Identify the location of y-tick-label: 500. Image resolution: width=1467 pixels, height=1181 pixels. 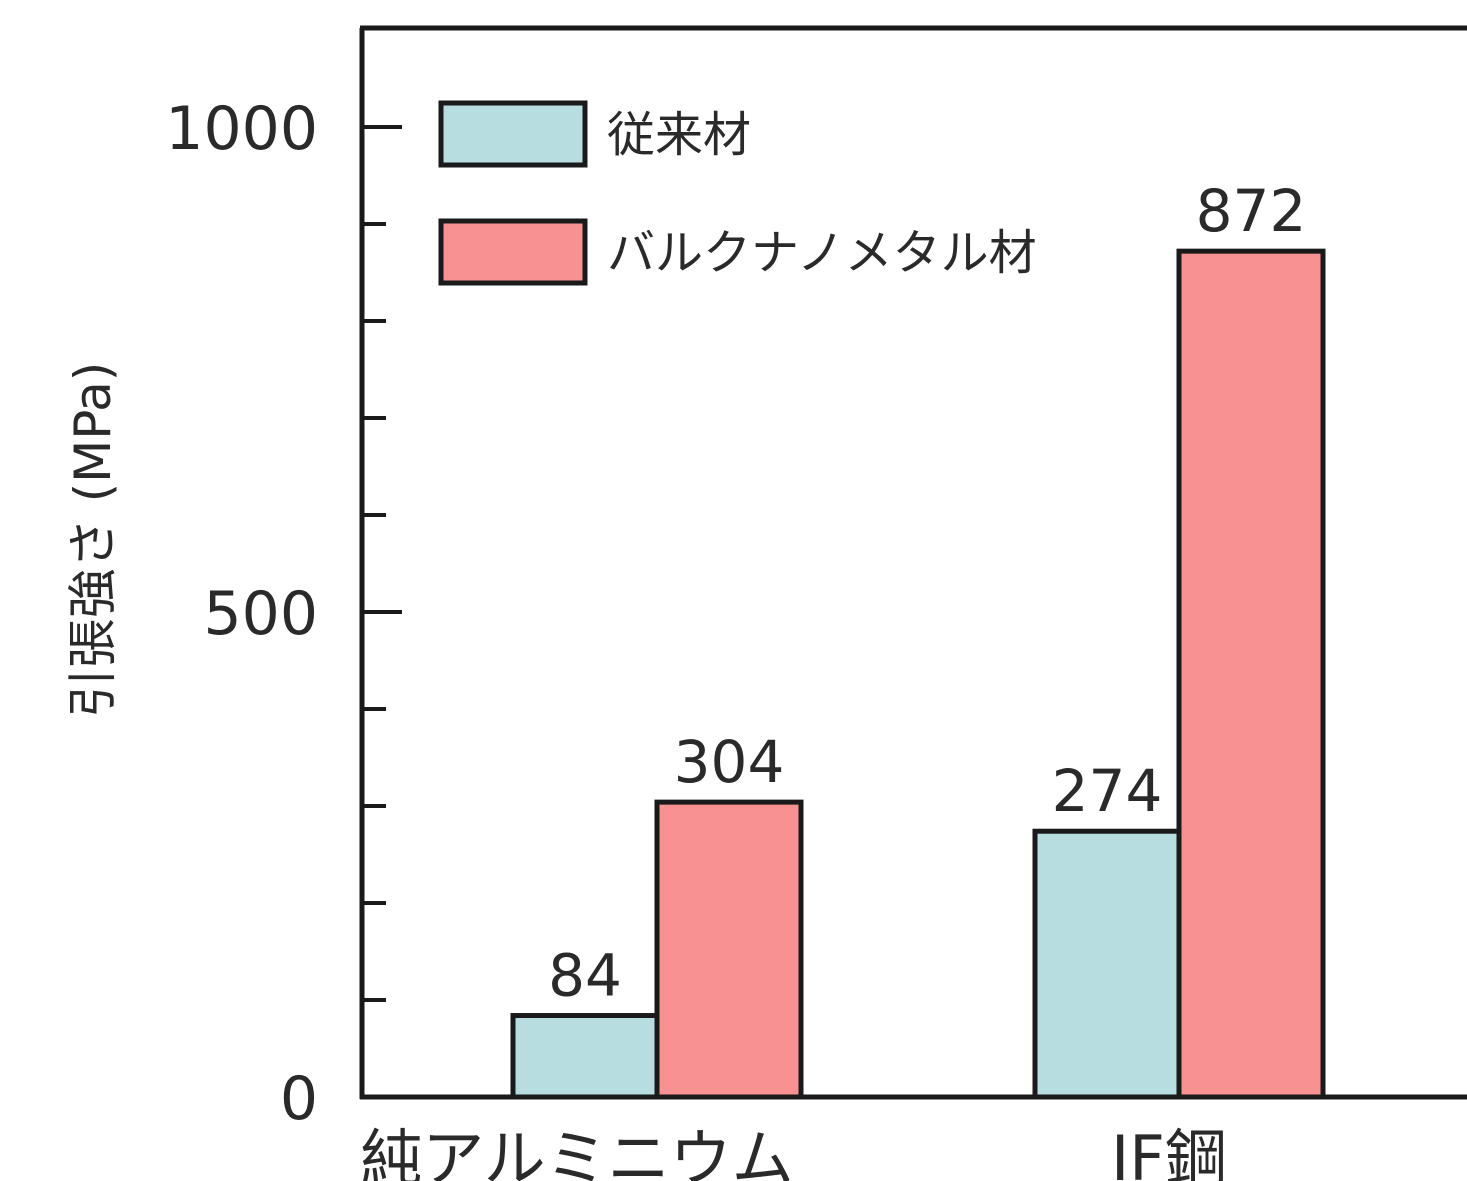
(260, 614).